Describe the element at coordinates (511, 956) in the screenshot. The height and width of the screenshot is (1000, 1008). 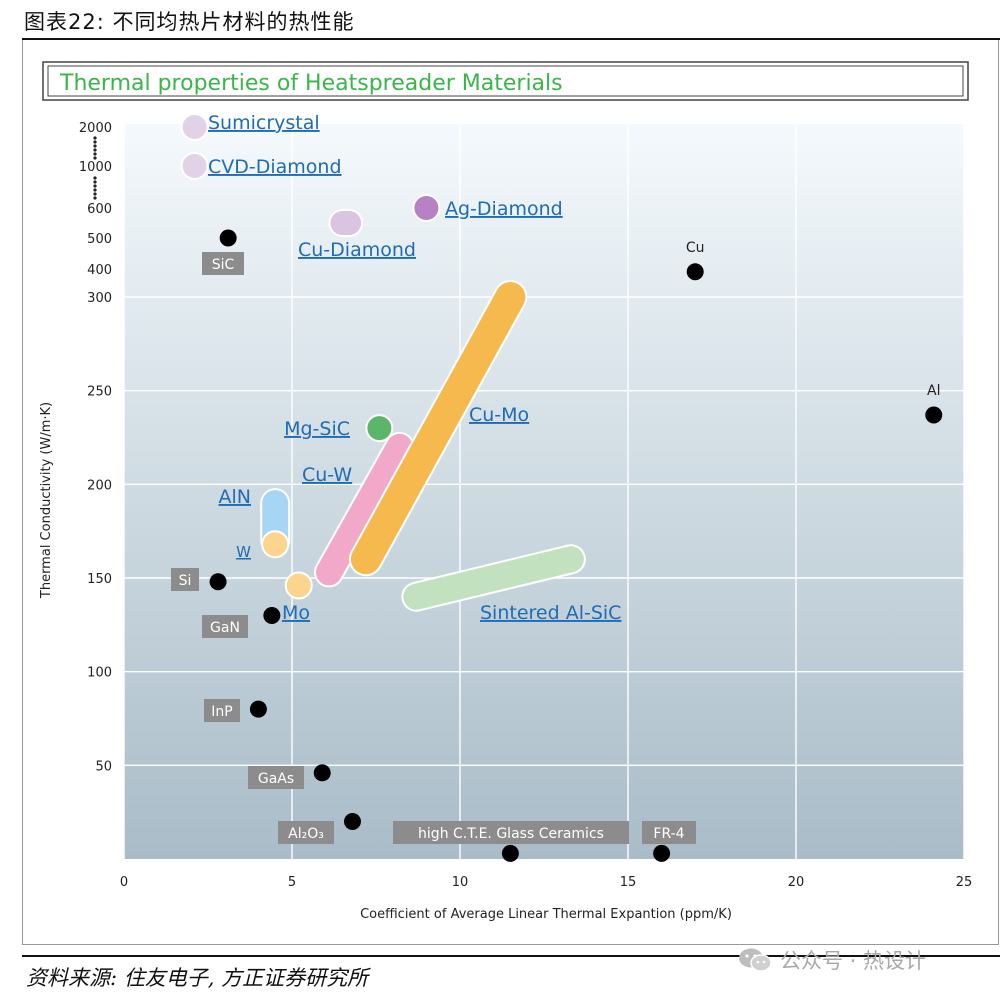
I see `bottom-rule` at that location.